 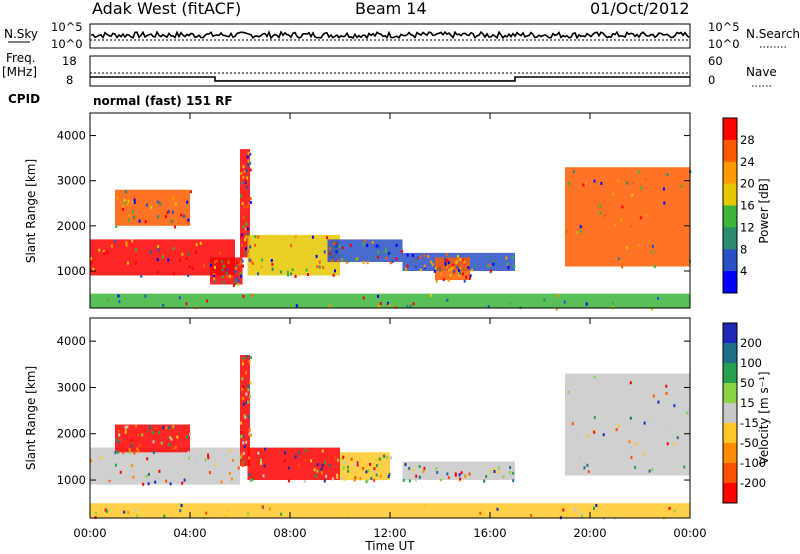 What do you see at coordinates (589, 533) in the screenshot?
I see `x-tick-label: 20:00` at bounding box center [589, 533].